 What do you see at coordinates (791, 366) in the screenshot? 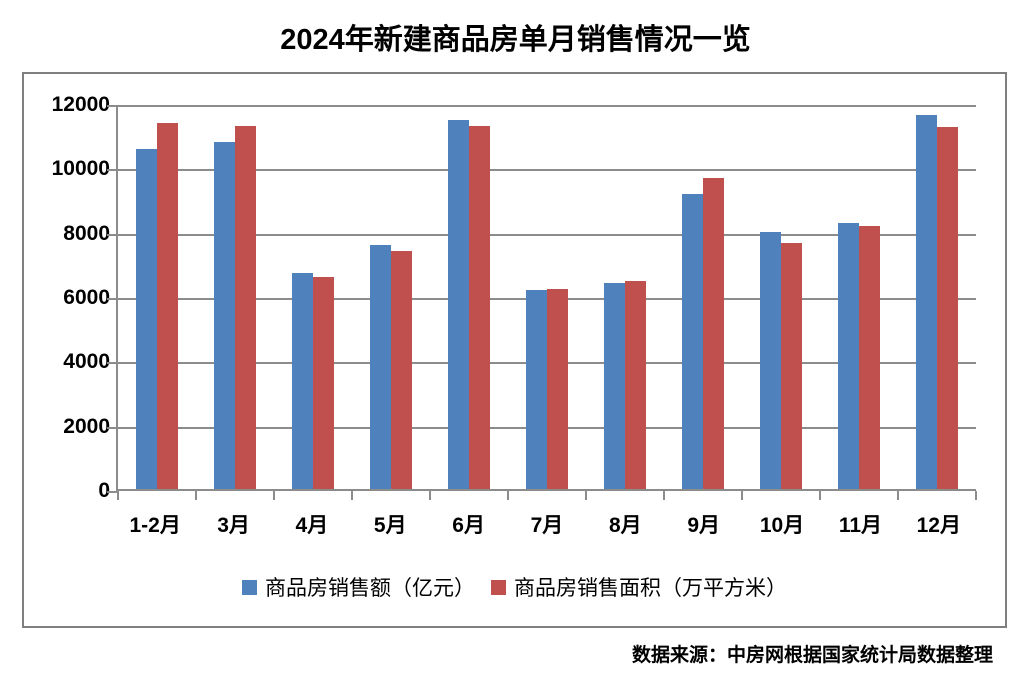
I see `bar-area-10月` at bounding box center [791, 366].